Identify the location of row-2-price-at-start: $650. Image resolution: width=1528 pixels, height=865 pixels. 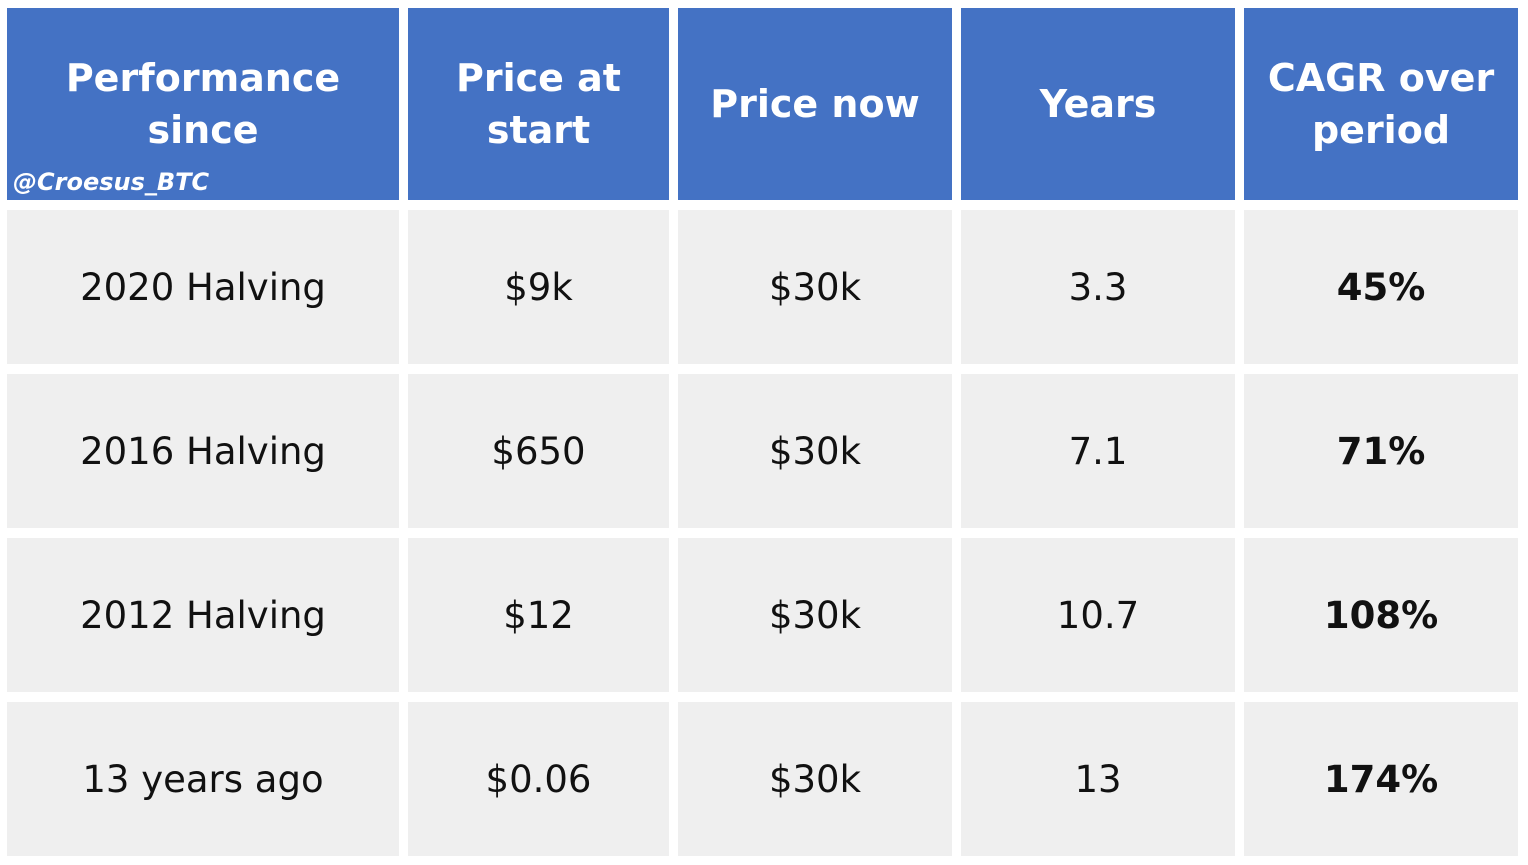
(538, 451).